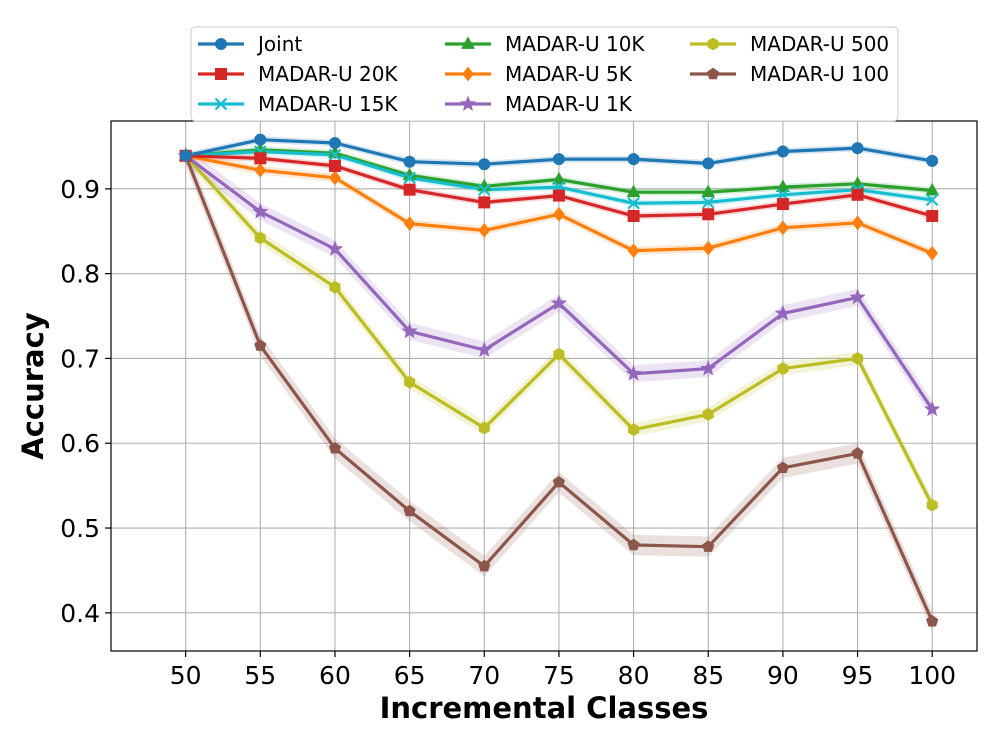 This screenshot has width=997, height=752. Describe the element at coordinates (335, 675) in the screenshot. I see `x-tick-label: 60` at that location.